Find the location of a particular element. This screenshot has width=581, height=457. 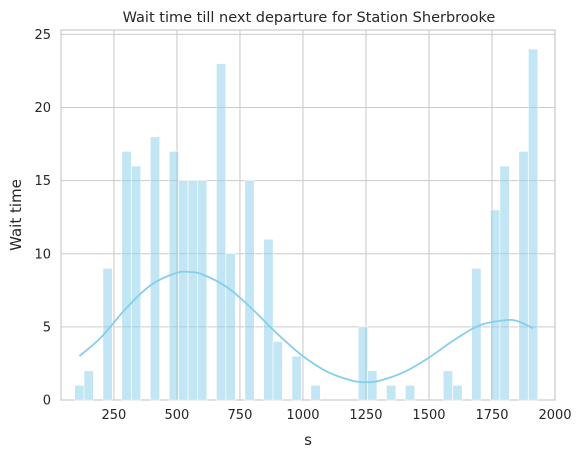

y-axis-label: Wait time is located at coordinates (16, 215).